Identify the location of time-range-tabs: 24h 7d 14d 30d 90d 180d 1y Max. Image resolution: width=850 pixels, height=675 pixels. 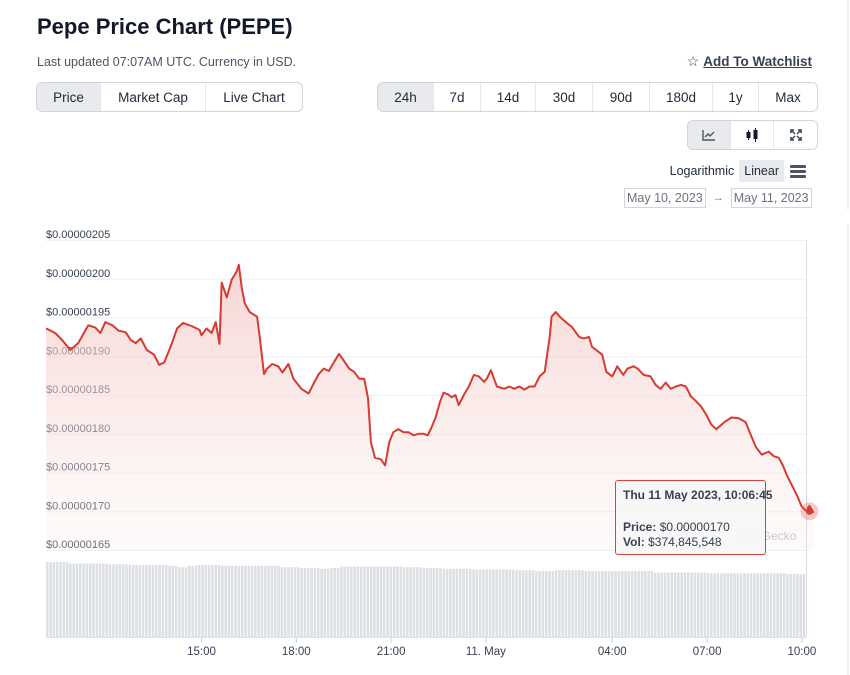
(597, 97).